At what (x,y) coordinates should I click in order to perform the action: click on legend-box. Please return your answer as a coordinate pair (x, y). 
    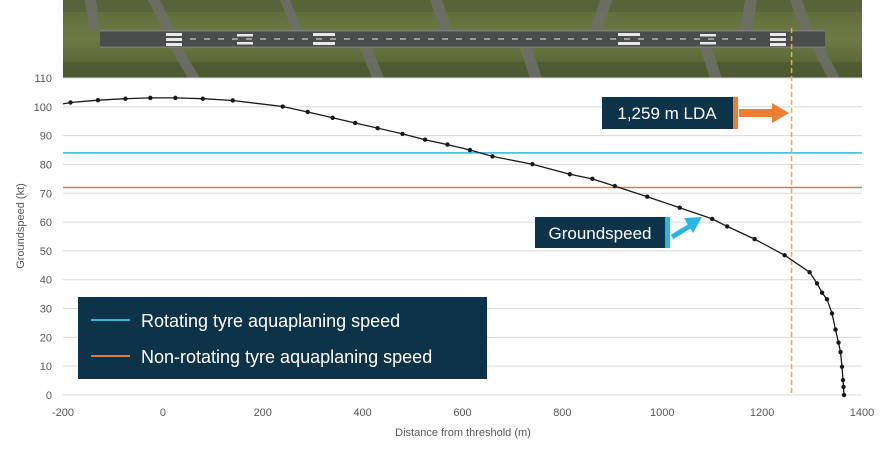
    Looking at the image, I should click on (282, 338).